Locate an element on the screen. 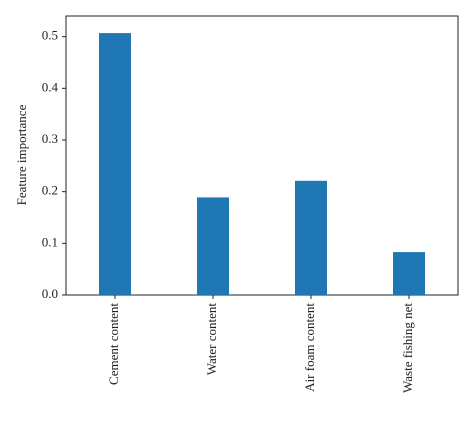 The width and height of the screenshot is (474, 427). x-tick-label-3: Waste fishing net is located at coordinates (407, 348).